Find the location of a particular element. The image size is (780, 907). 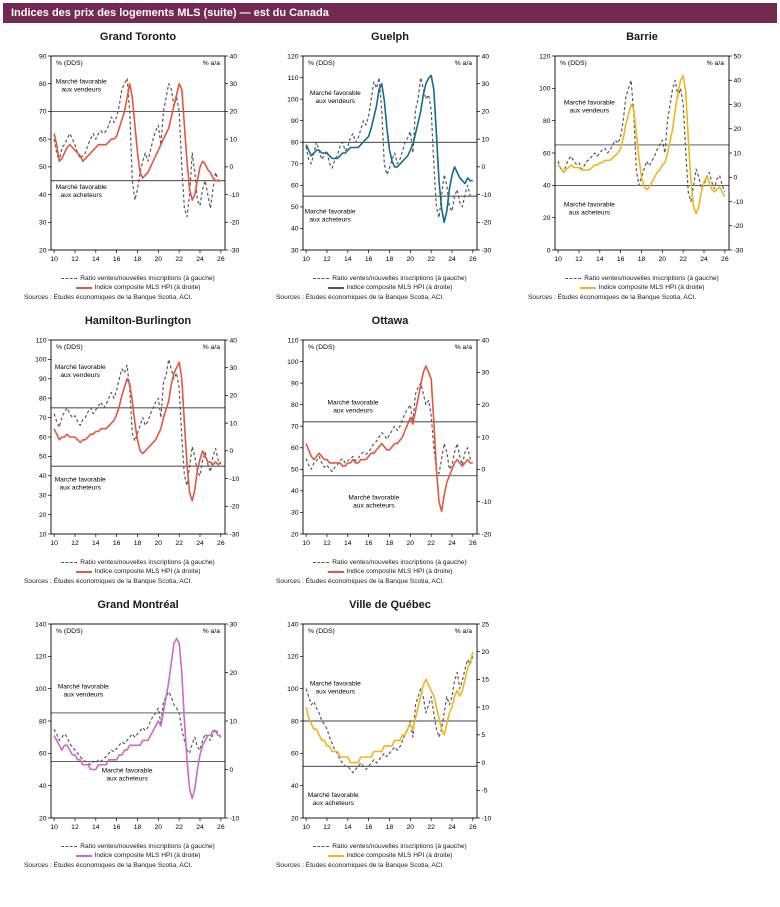

svg-text: 22 is located at coordinates (431, 543).